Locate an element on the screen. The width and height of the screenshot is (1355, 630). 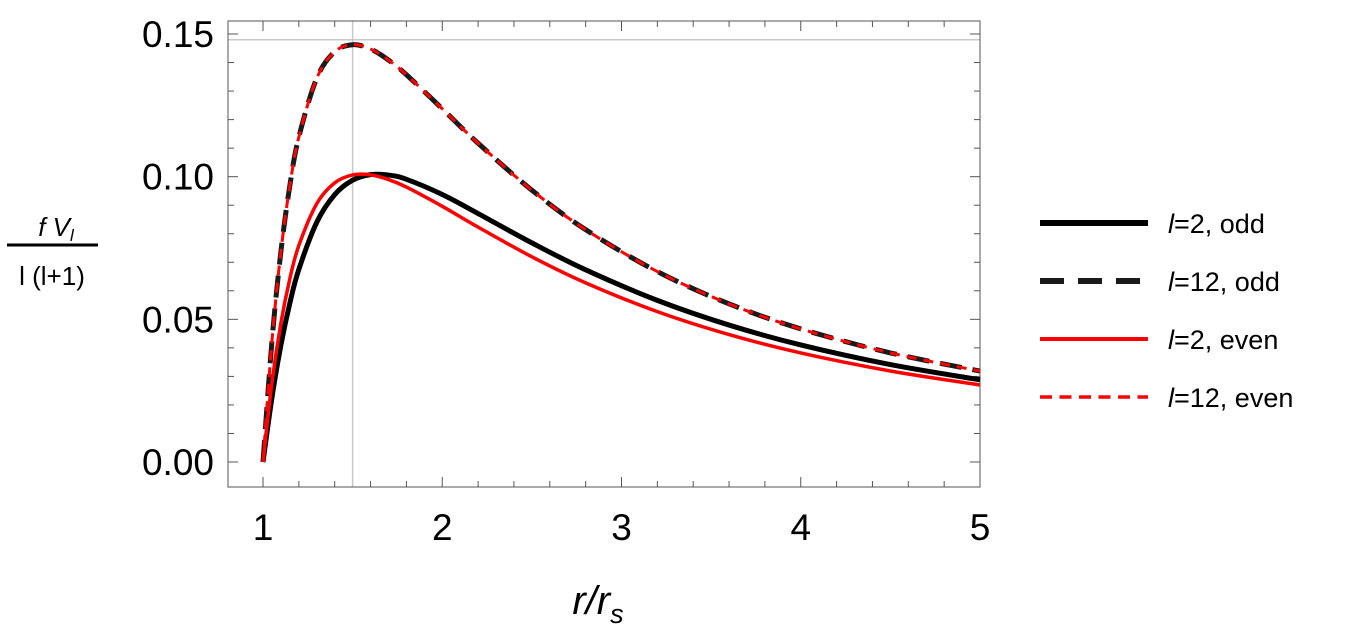
x-label-sub: s is located at coordinates (617, 614).